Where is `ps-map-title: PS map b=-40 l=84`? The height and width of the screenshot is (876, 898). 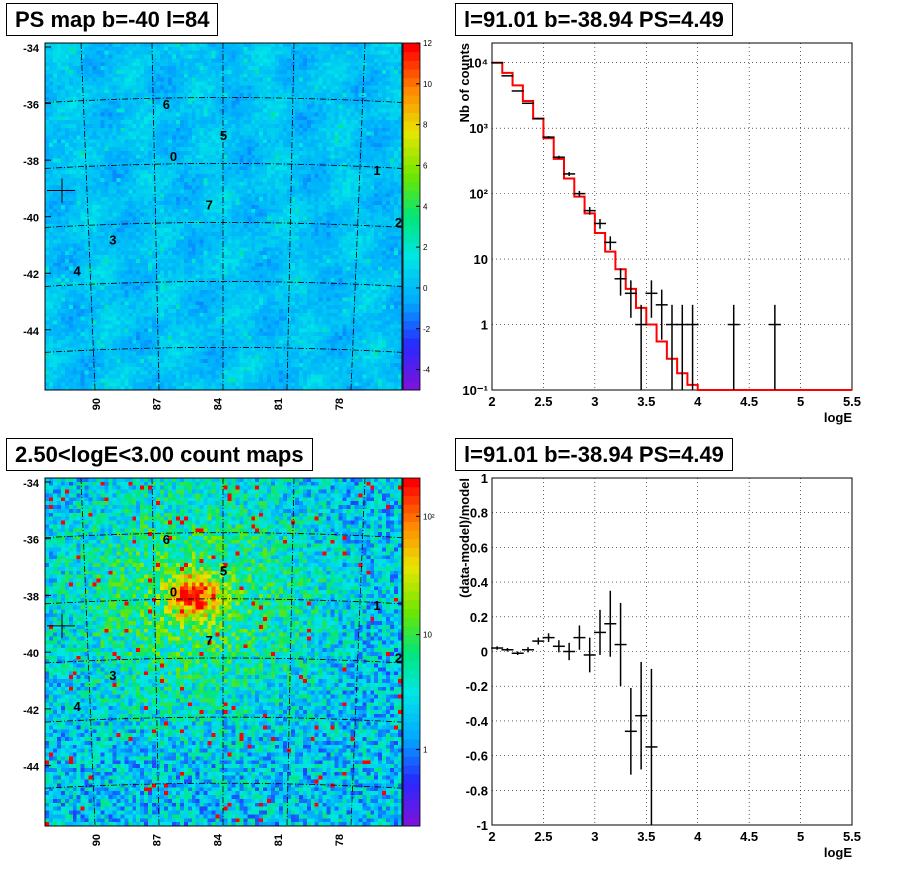
ps-map-title: PS map b=-40 l=84 is located at coordinates (112, 19).